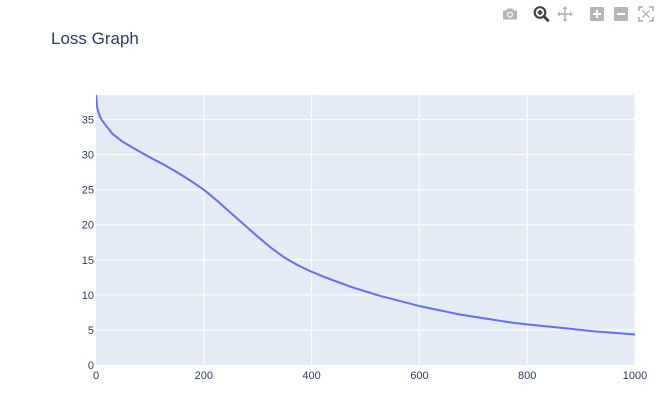  I want to click on y-tick-label: 35, so click(88, 121).